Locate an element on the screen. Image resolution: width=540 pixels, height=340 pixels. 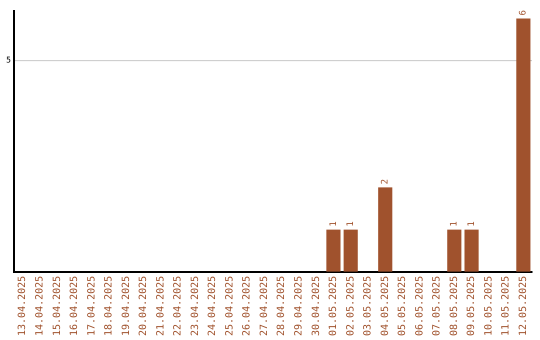
x-tick-label: 14.04.2025 is located at coordinates (40, 306).